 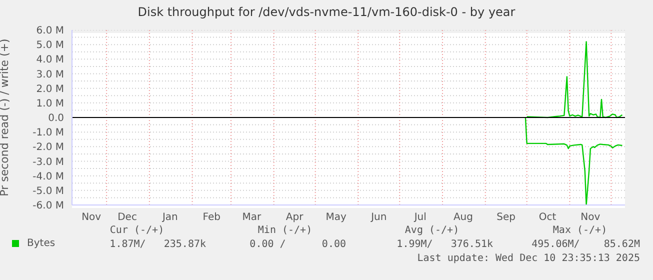 I want to click on text: 0.00 / 0.00, so click(x=298, y=244).